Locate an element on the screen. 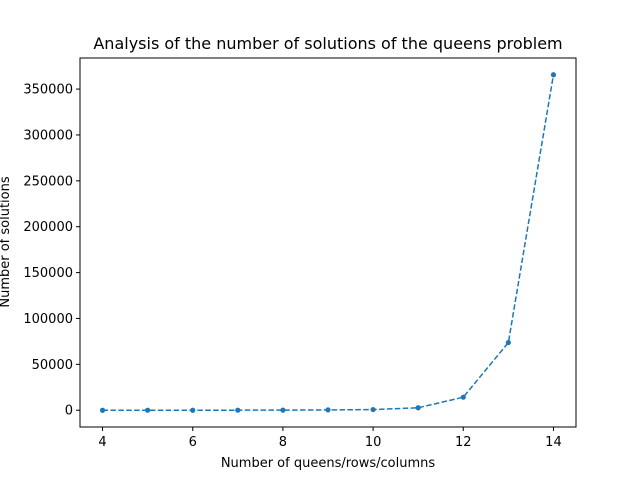 The image size is (640, 480). x-axis: 4 6 8 10 12 14 is located at coordinates (330, 438).